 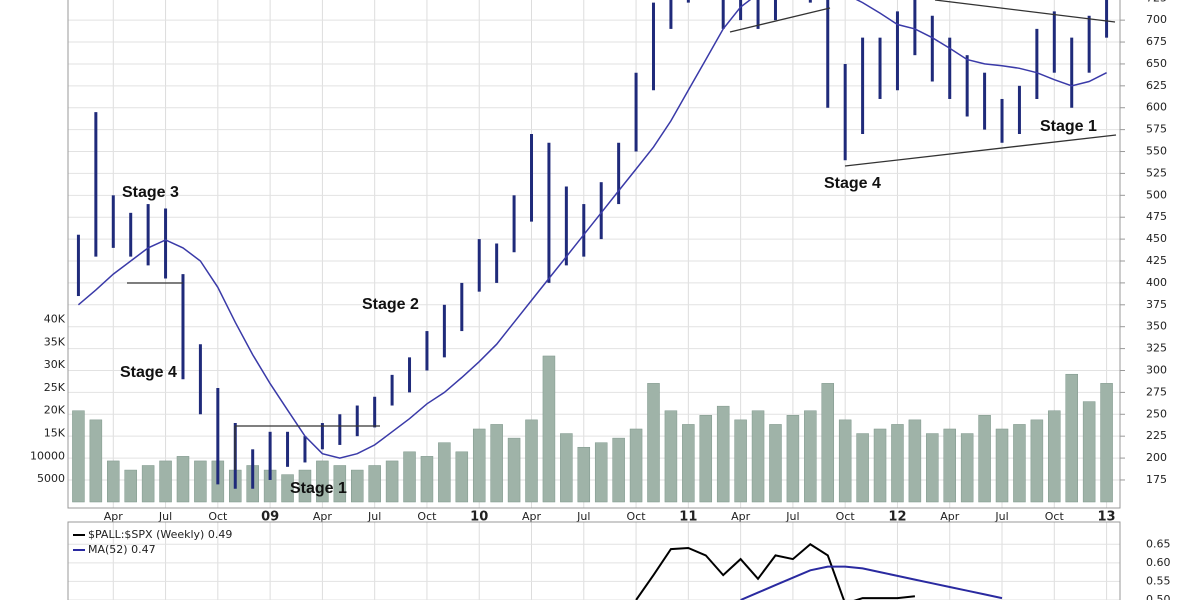 What do you see at coordinates (1156, 129) in the screenshot?
I see `y-tick-label: 575` at bounding box center [1156, 129].